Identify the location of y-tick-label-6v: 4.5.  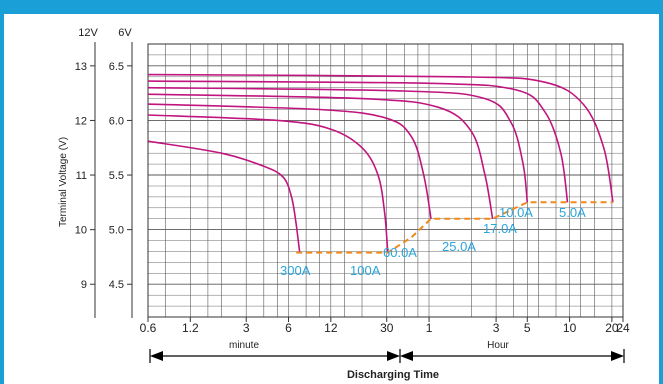
(116, 285).